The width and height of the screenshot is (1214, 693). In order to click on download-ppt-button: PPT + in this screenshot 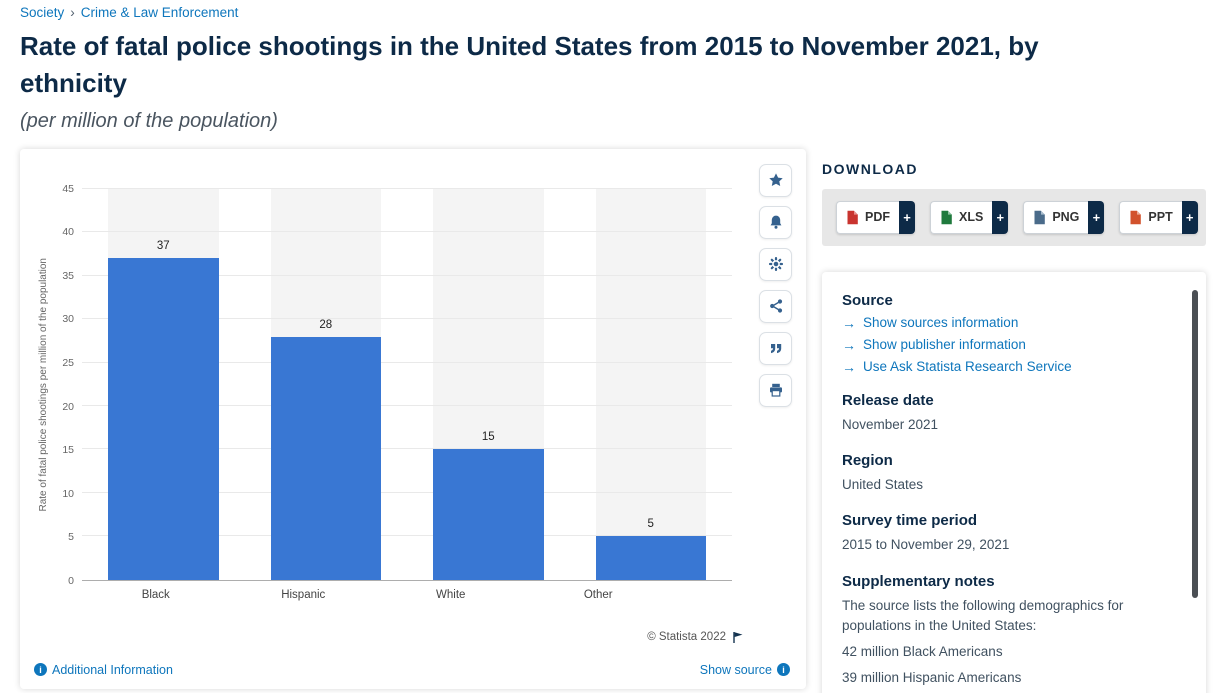, I will do `click(1158, 217)`.